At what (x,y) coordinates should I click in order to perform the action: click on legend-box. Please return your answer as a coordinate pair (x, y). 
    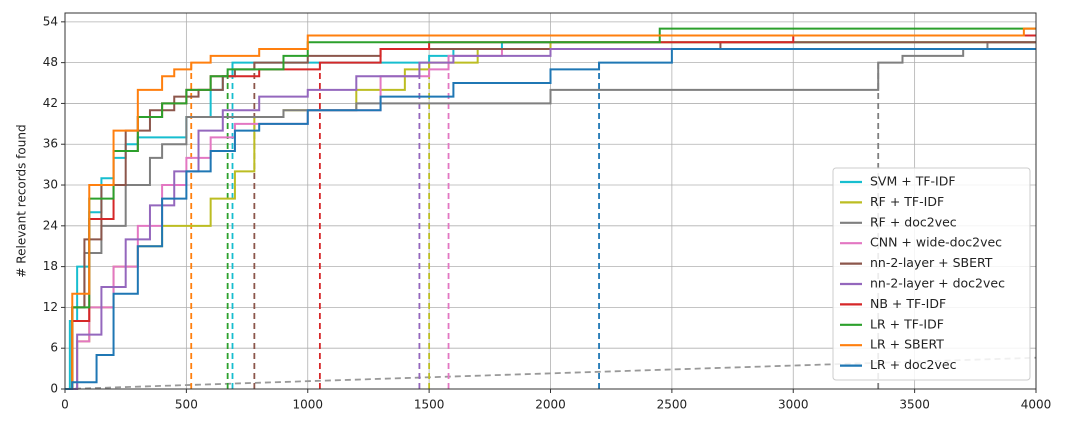
    Looking at the image, I should click on (931, 274).